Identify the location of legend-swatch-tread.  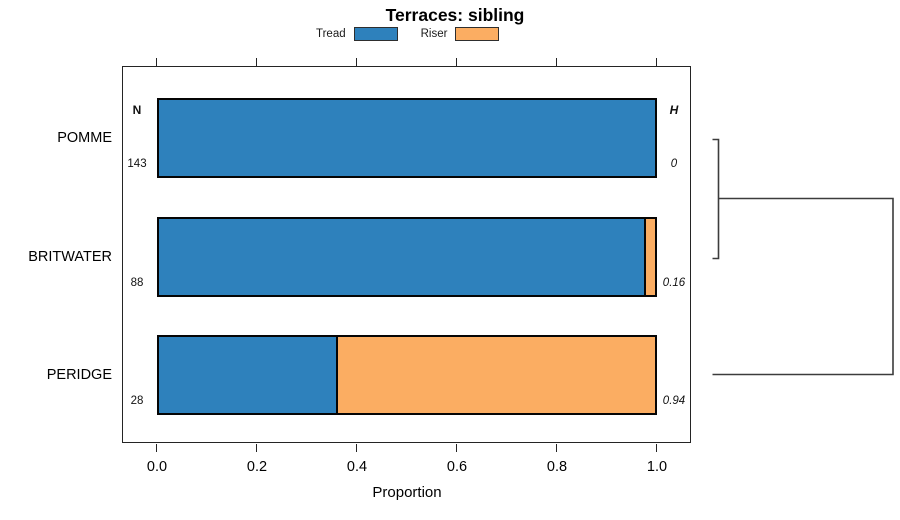
(375, 34).